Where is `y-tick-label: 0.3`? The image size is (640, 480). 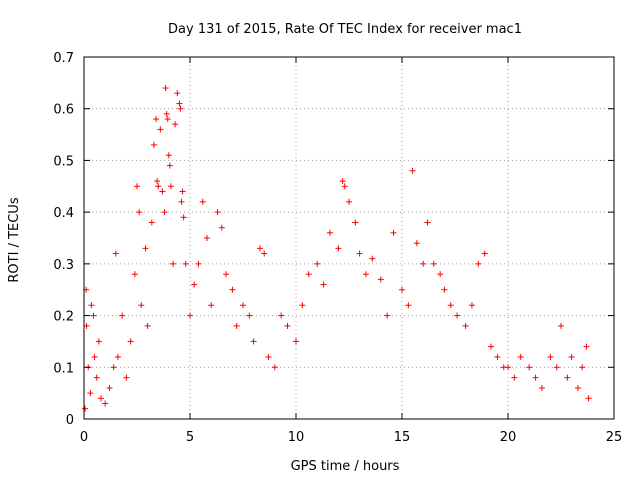
y-tick-label: 0.3 is located at coordinates (63, 265).